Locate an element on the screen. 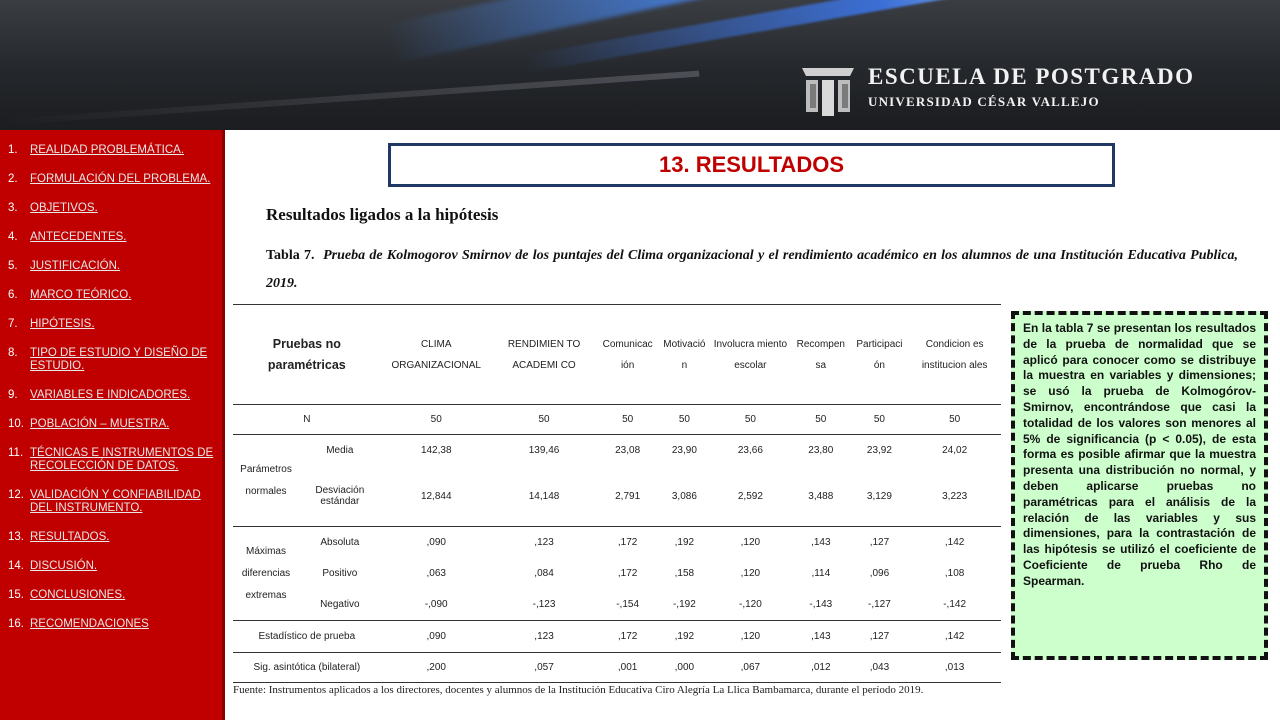 This screenshot has height=720, width=1280. sidebar-item: 6. MARCO TEÓRICO. is located at coordinates (112, 295).